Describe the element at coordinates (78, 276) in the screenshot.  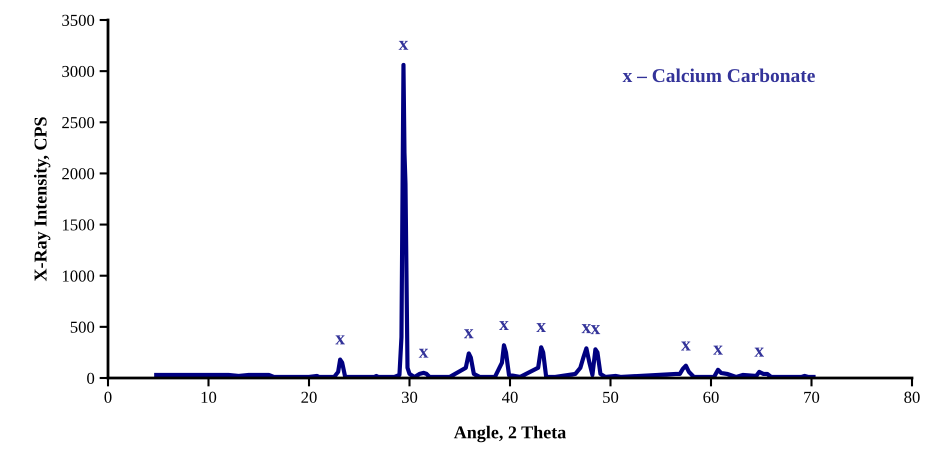
I see `y-tick-label: 1000` at that location.